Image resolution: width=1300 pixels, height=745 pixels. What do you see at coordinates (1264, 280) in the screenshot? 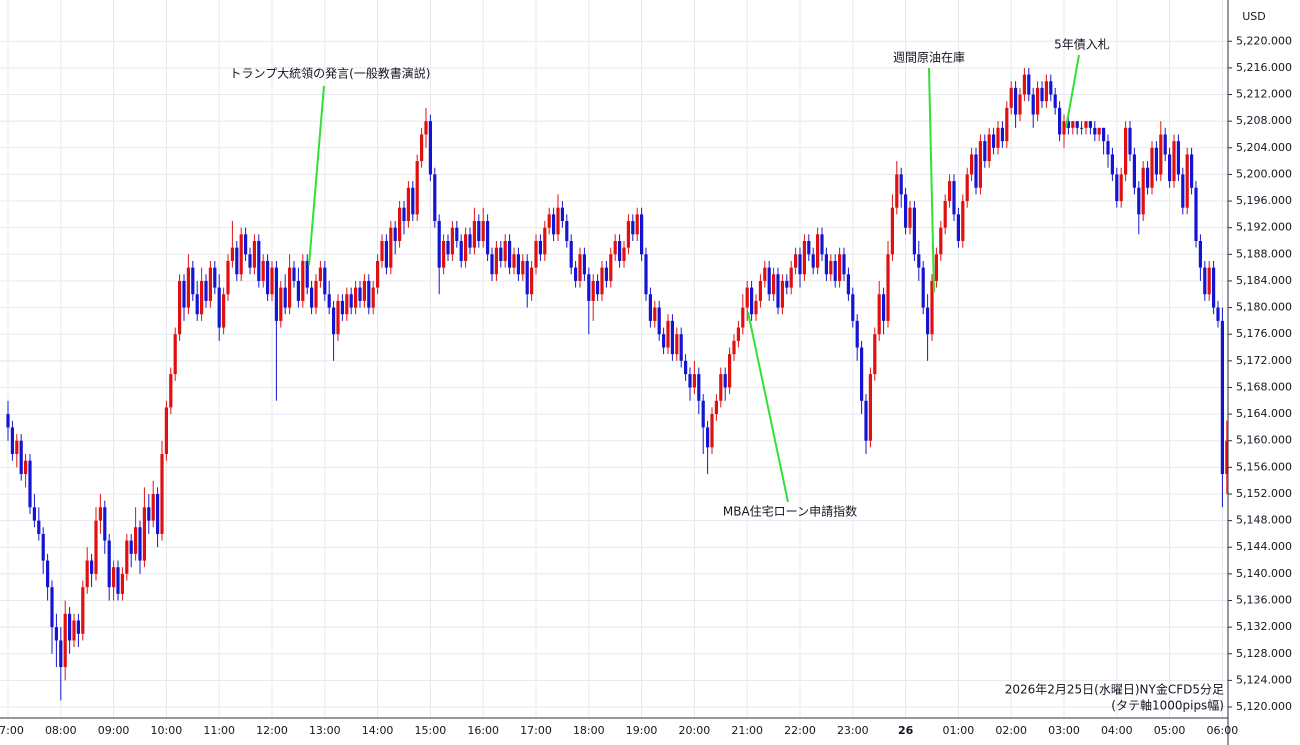
I see `y-tick-label: 5,184.000` at bounding box center [1264, 280].